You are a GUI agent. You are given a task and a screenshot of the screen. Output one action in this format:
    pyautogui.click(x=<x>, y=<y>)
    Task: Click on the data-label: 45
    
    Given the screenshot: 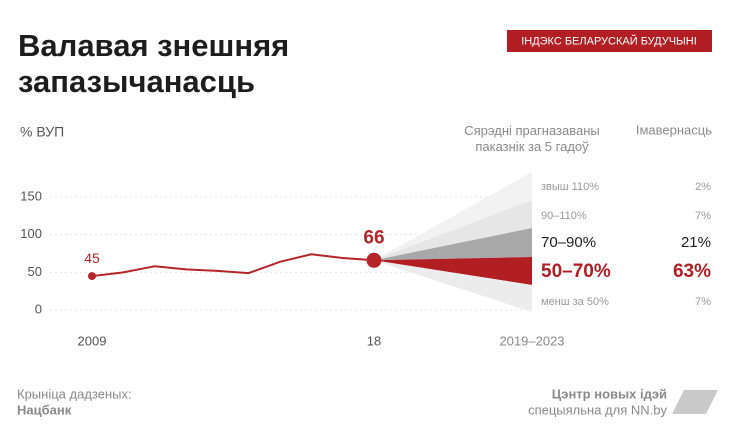 What is the action you would take?
    pyautogui.click(x=92, y=258)
    